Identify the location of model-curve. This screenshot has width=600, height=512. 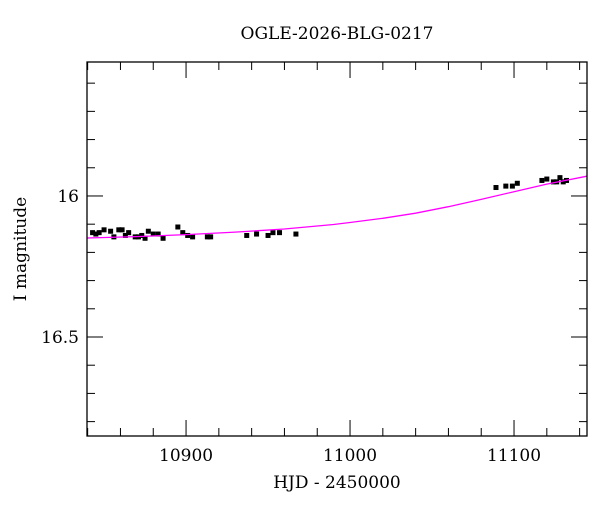
(337, 207).